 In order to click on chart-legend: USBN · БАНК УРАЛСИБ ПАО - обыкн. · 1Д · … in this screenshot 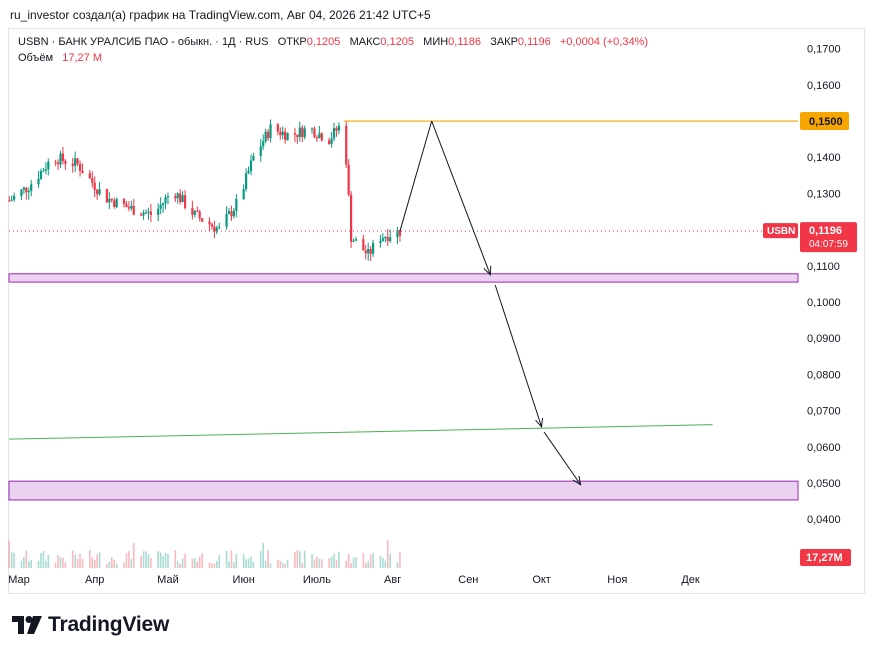, I will do `click(333, 50)`.